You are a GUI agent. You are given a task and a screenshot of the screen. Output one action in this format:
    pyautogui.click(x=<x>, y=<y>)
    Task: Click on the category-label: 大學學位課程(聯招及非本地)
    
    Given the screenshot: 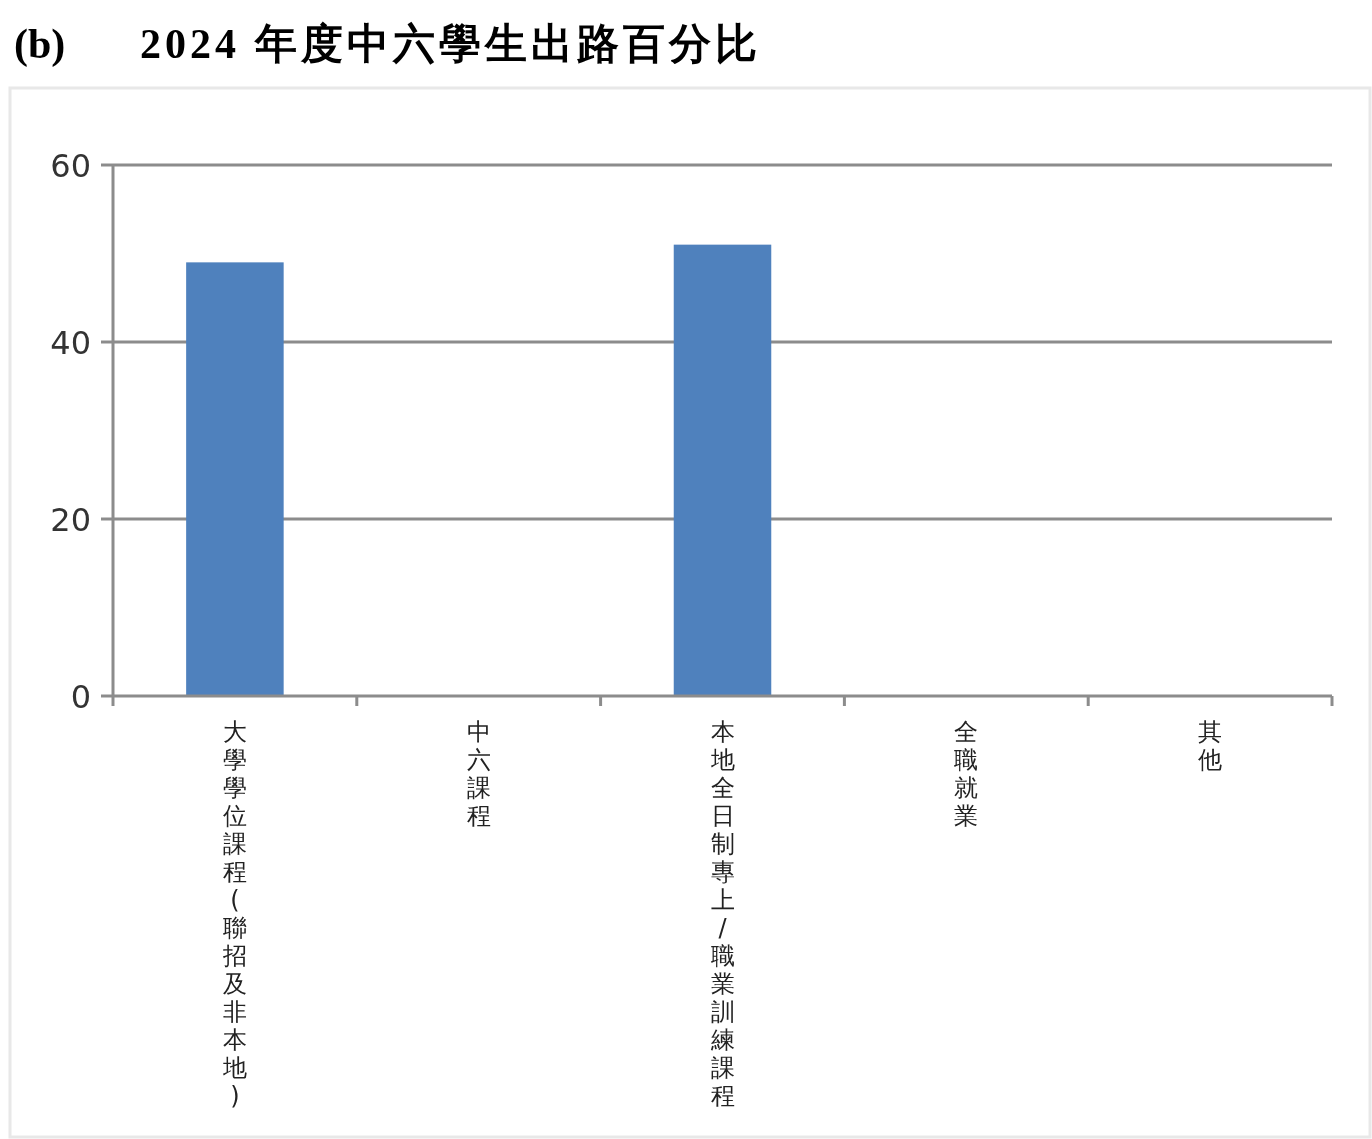 What is the action you would take?
    pyautogui.click(x=234, y=914)
    